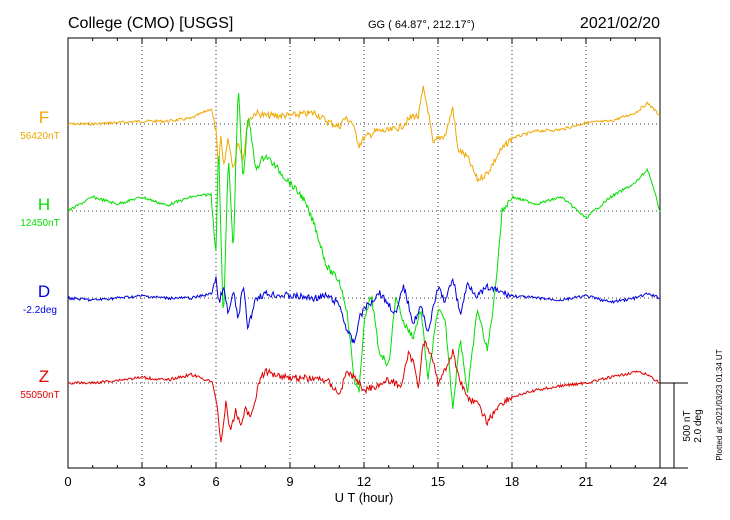 This screenshot has width=730, height=520. What do you see at coordinates (141, 481) in the screenshot?
I see `x-tick-label-3: 3` at bounding box center [141, 481].